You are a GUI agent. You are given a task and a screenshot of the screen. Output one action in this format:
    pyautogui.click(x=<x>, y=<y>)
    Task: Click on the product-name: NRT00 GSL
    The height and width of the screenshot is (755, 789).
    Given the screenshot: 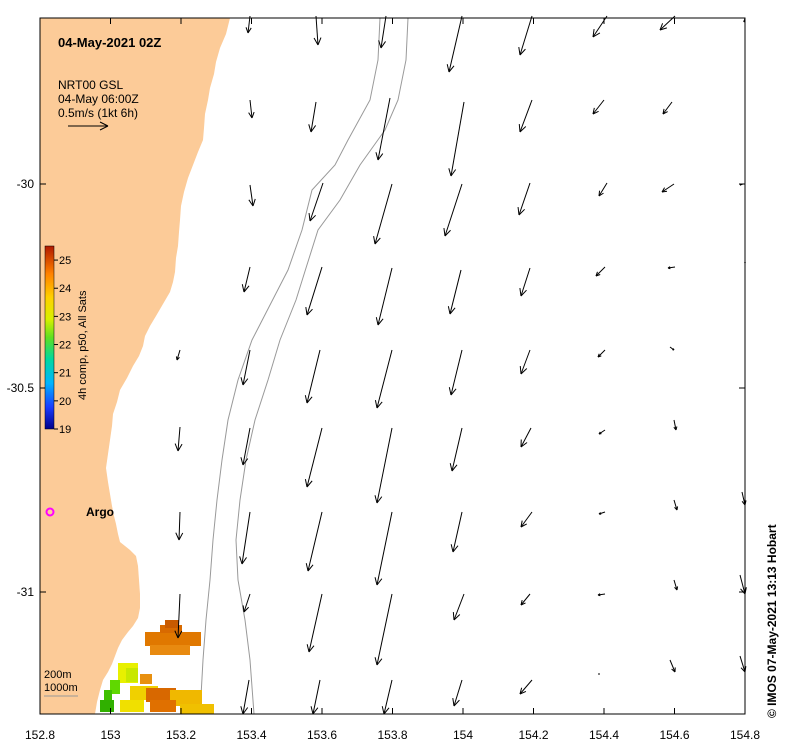 What is the action you would take?
    pyautogui.click(x=90, y=85)
    